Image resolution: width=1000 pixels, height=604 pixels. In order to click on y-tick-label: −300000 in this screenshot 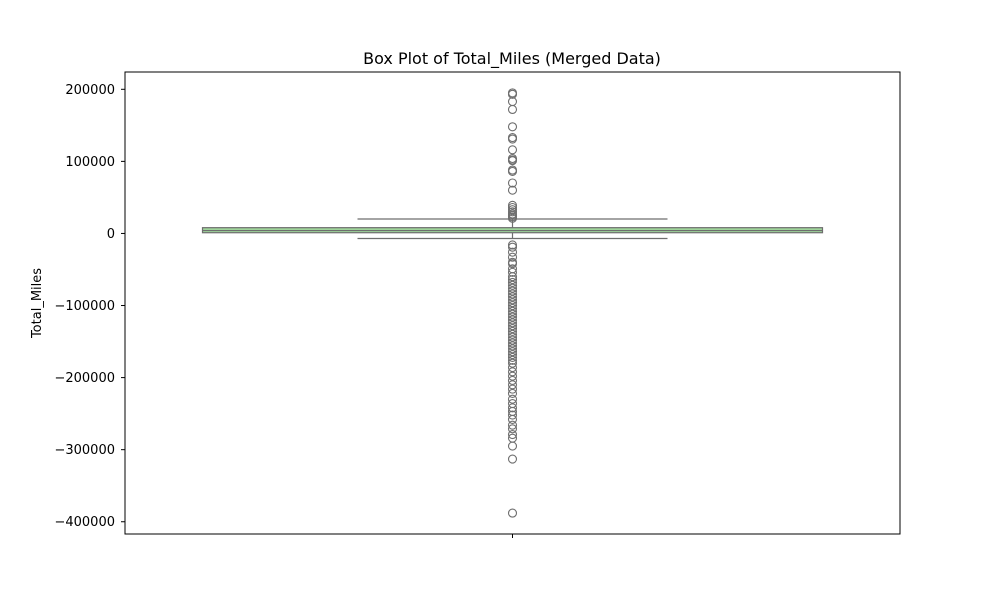, I will do `click(84, 450)`.